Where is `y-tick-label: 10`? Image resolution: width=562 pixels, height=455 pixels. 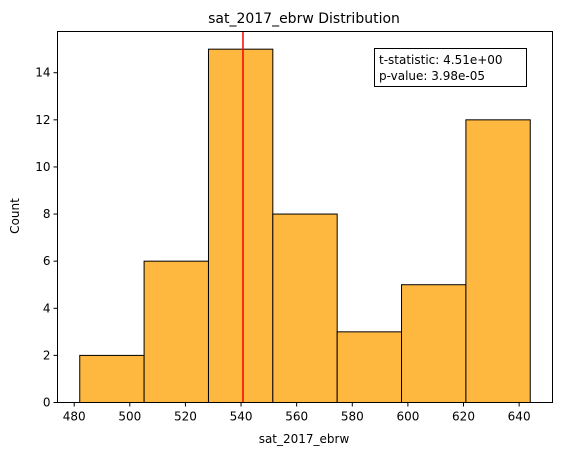
y-tick-label: 10 is located at coordinates (42, 167).